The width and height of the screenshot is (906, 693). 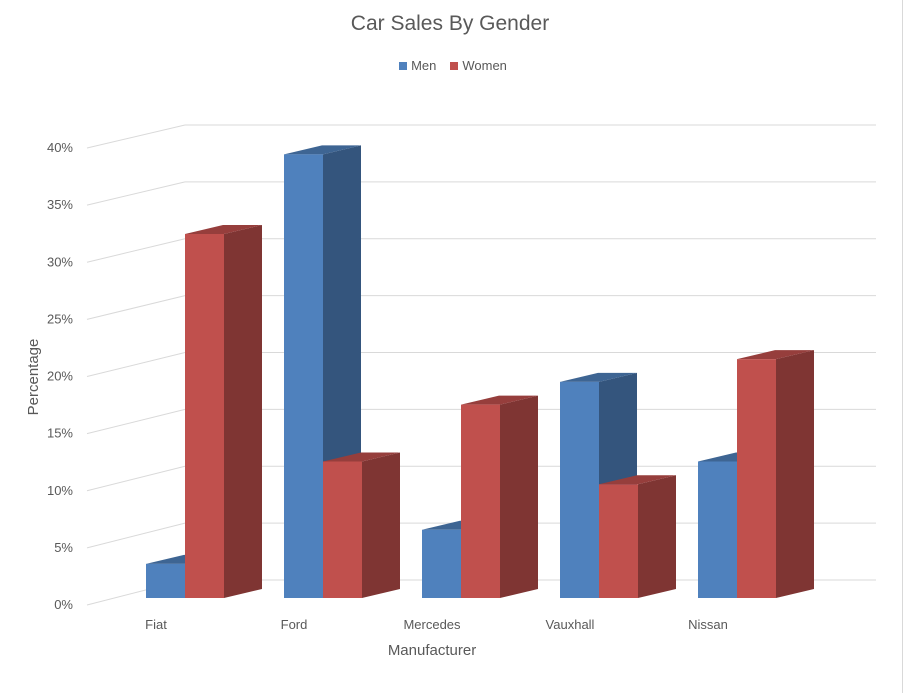 I want to click on bar-men-mercedes, so click(x=441, y=563).